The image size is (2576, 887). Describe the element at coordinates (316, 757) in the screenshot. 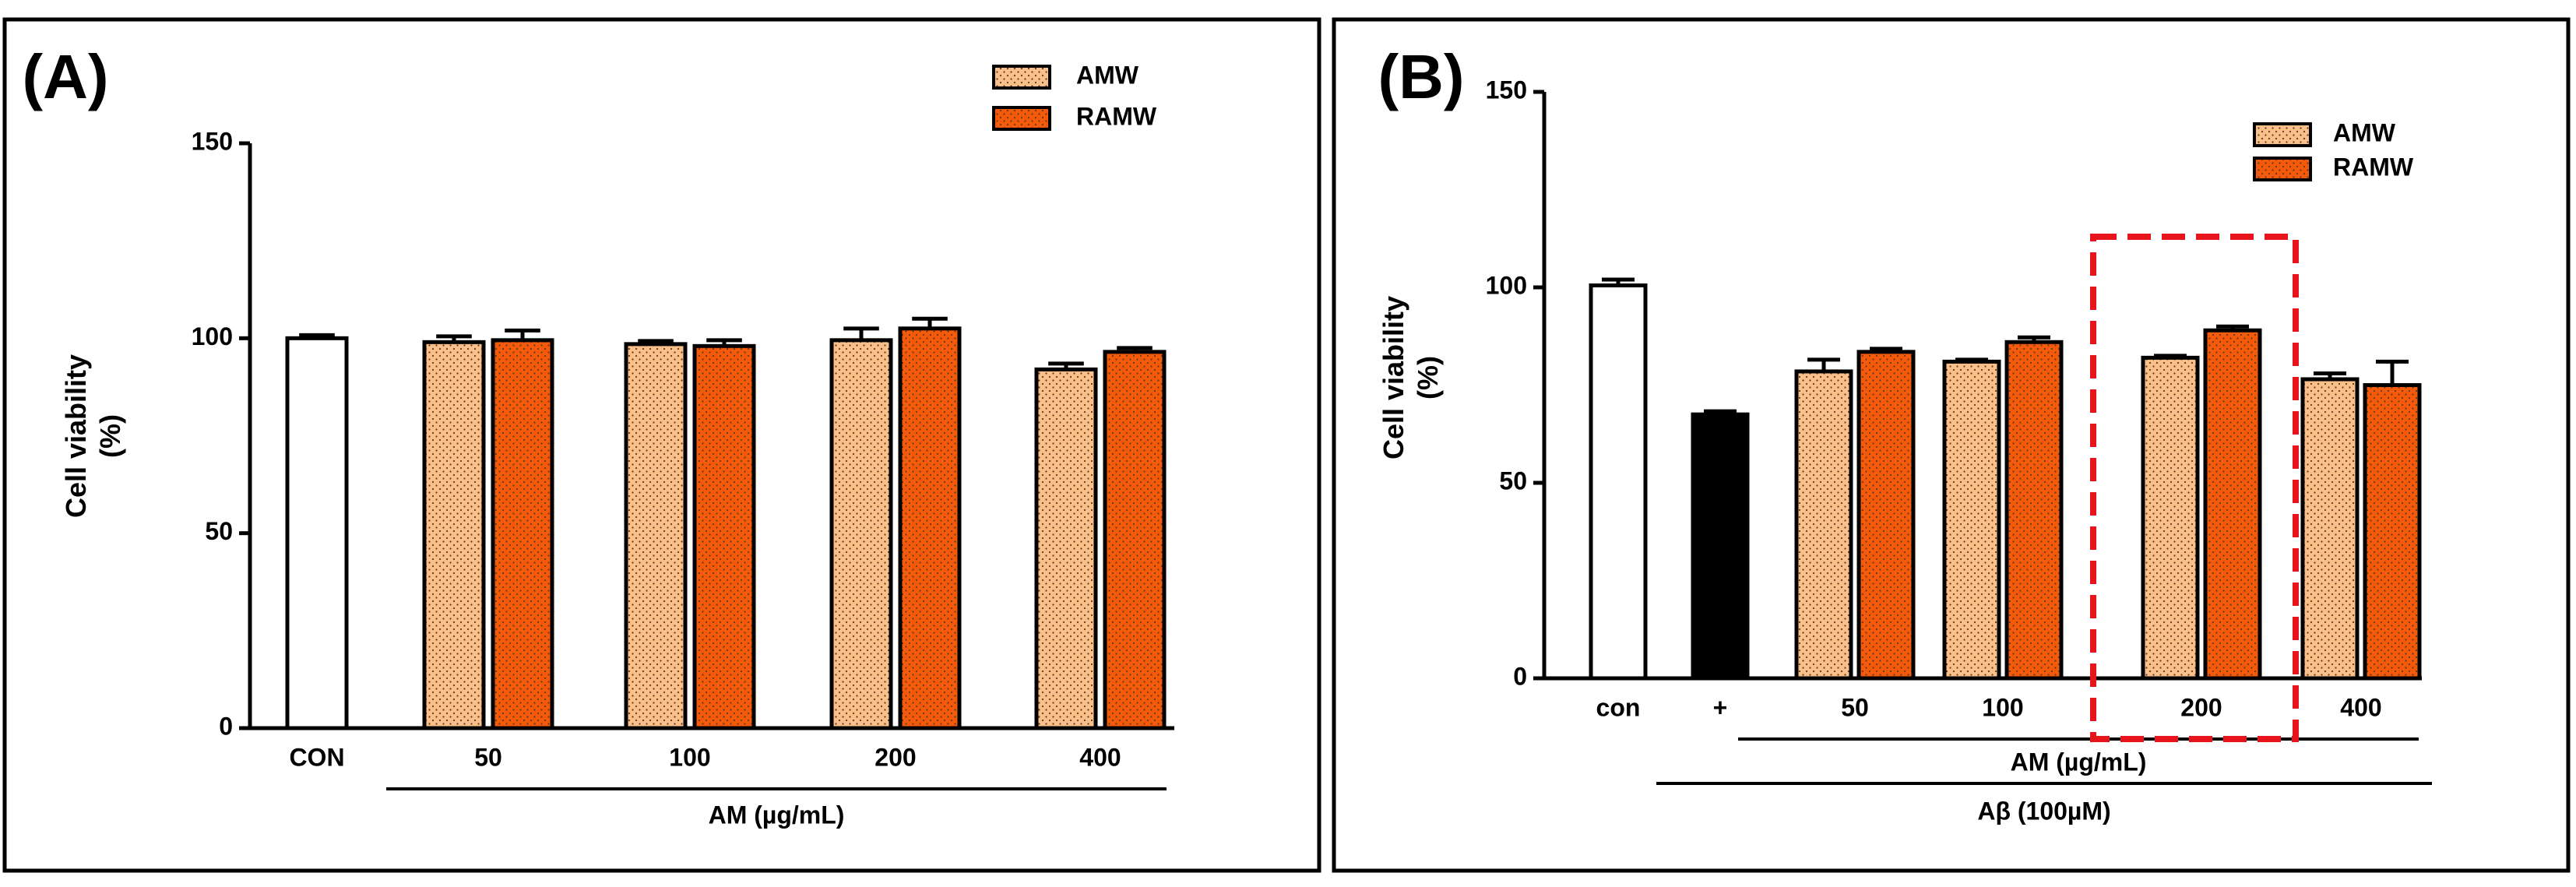

I see `x-tick-label: CON` at that location.